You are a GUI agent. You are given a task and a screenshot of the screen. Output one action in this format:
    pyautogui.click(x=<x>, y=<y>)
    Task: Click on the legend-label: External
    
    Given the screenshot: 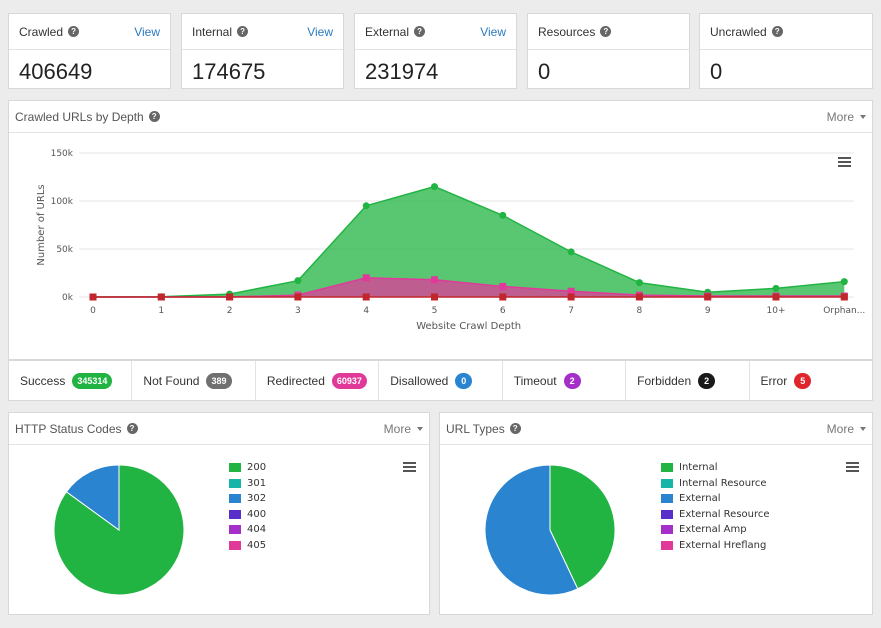 What is the action you would take?
    pyautogui.click(x=700, y=499)
    